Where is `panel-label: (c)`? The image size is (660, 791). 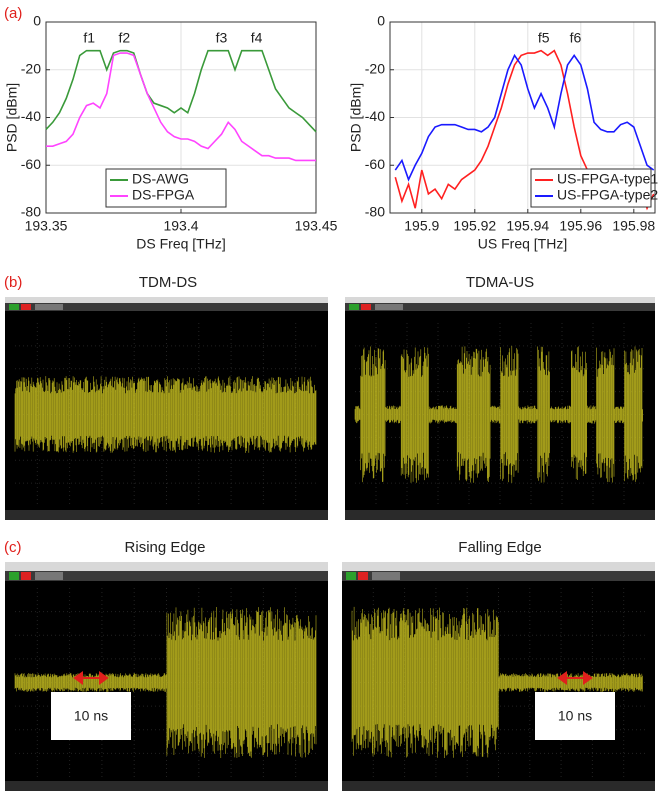 panel-label: (c) is located at coordinates (13, 547).